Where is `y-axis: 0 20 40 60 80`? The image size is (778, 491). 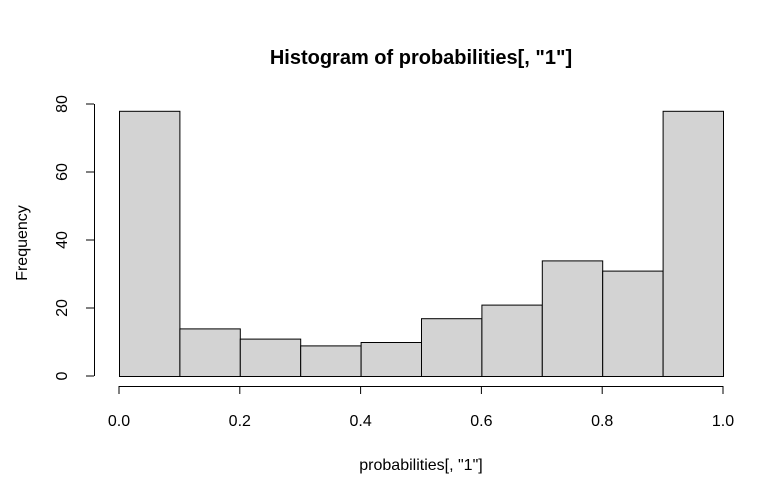
y-axis: 0 20 40 60 80 is located at coordinates (74, 237).